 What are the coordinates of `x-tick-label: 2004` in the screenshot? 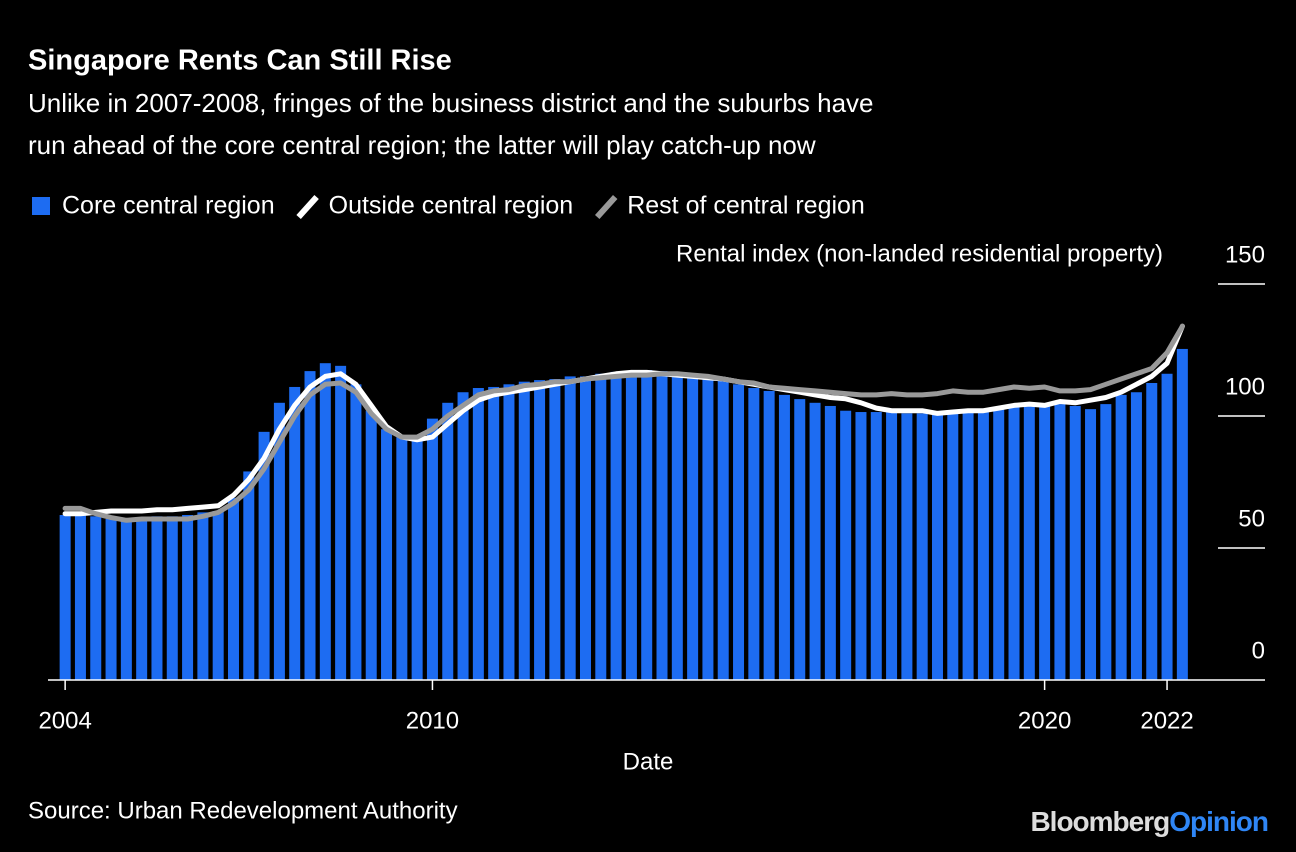 It's located at (64, 720).